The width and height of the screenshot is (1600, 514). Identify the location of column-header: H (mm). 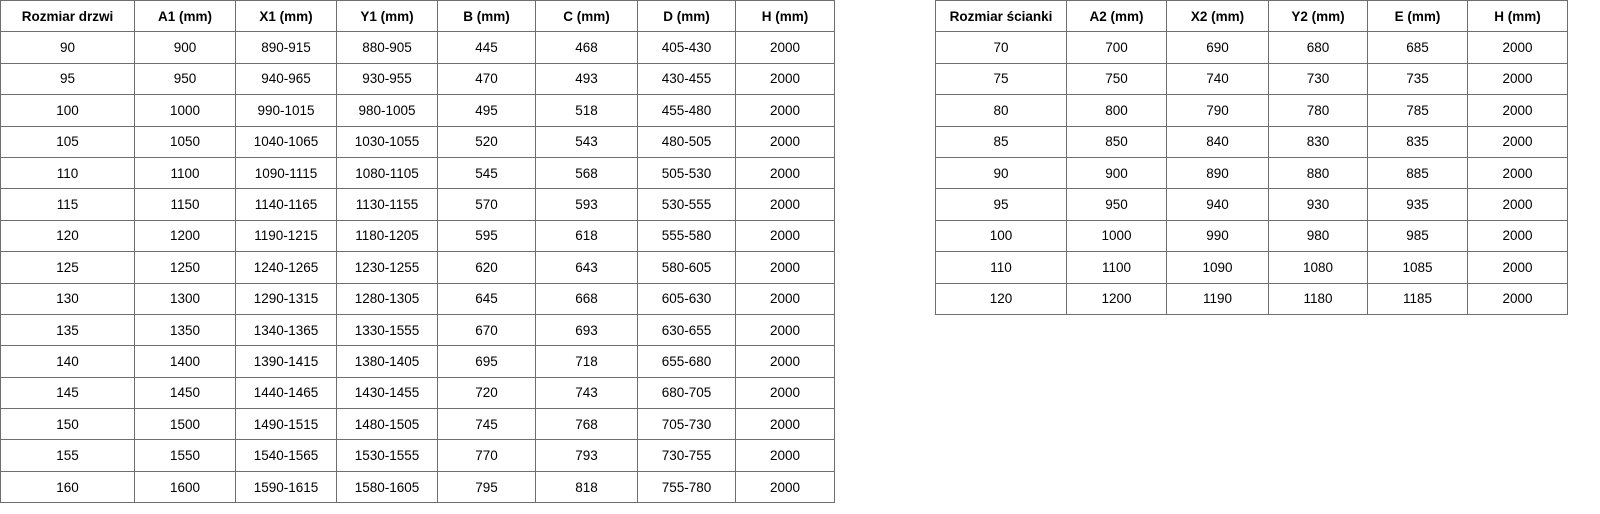
(785, 16).